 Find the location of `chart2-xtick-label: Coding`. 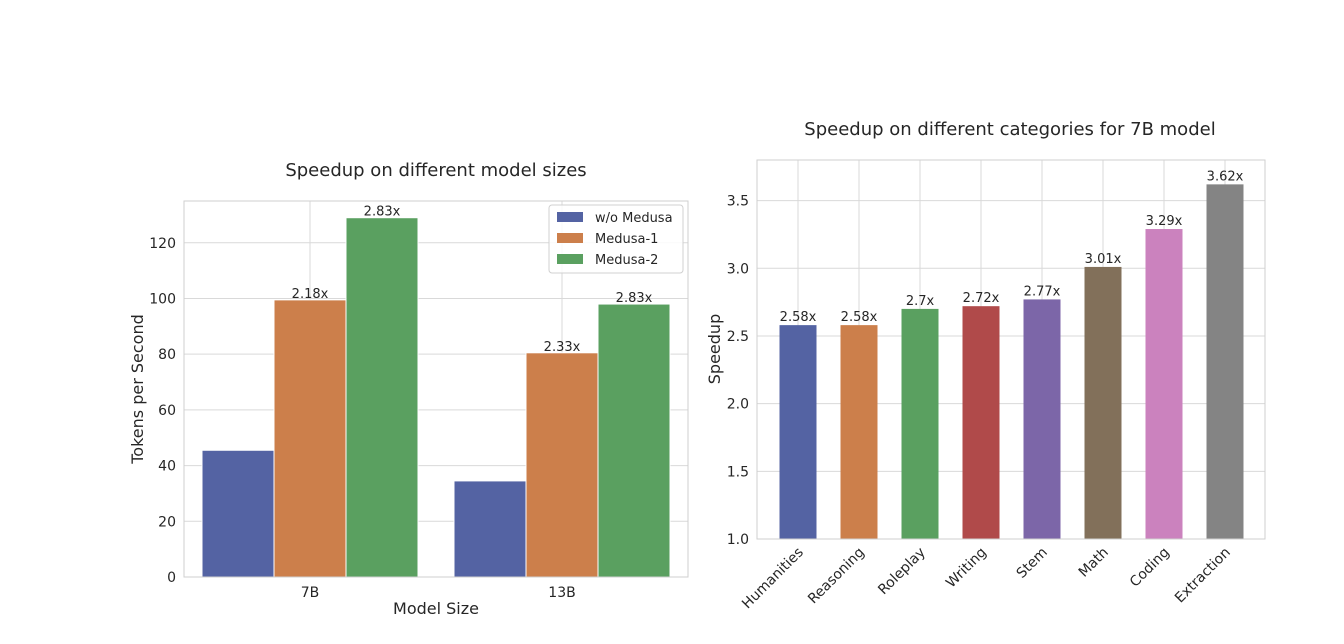

chart2-xtick-label: Coding is located at coordinates (1150, 568).